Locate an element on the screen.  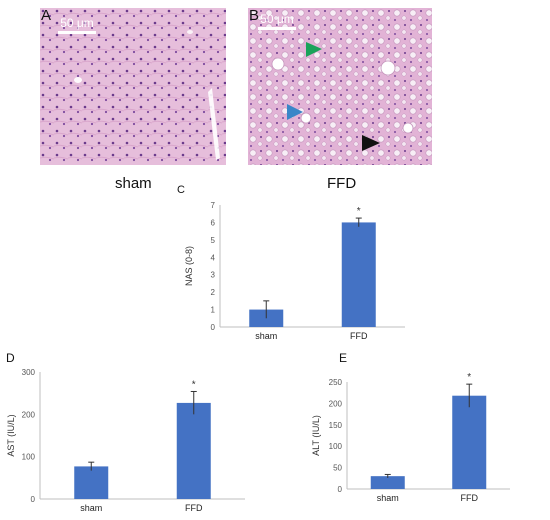
bar-chart-nas: 0 1 2 3 4 5 6 7 NAS (0-8) sham FFD * is located at coordinates (294, 270).